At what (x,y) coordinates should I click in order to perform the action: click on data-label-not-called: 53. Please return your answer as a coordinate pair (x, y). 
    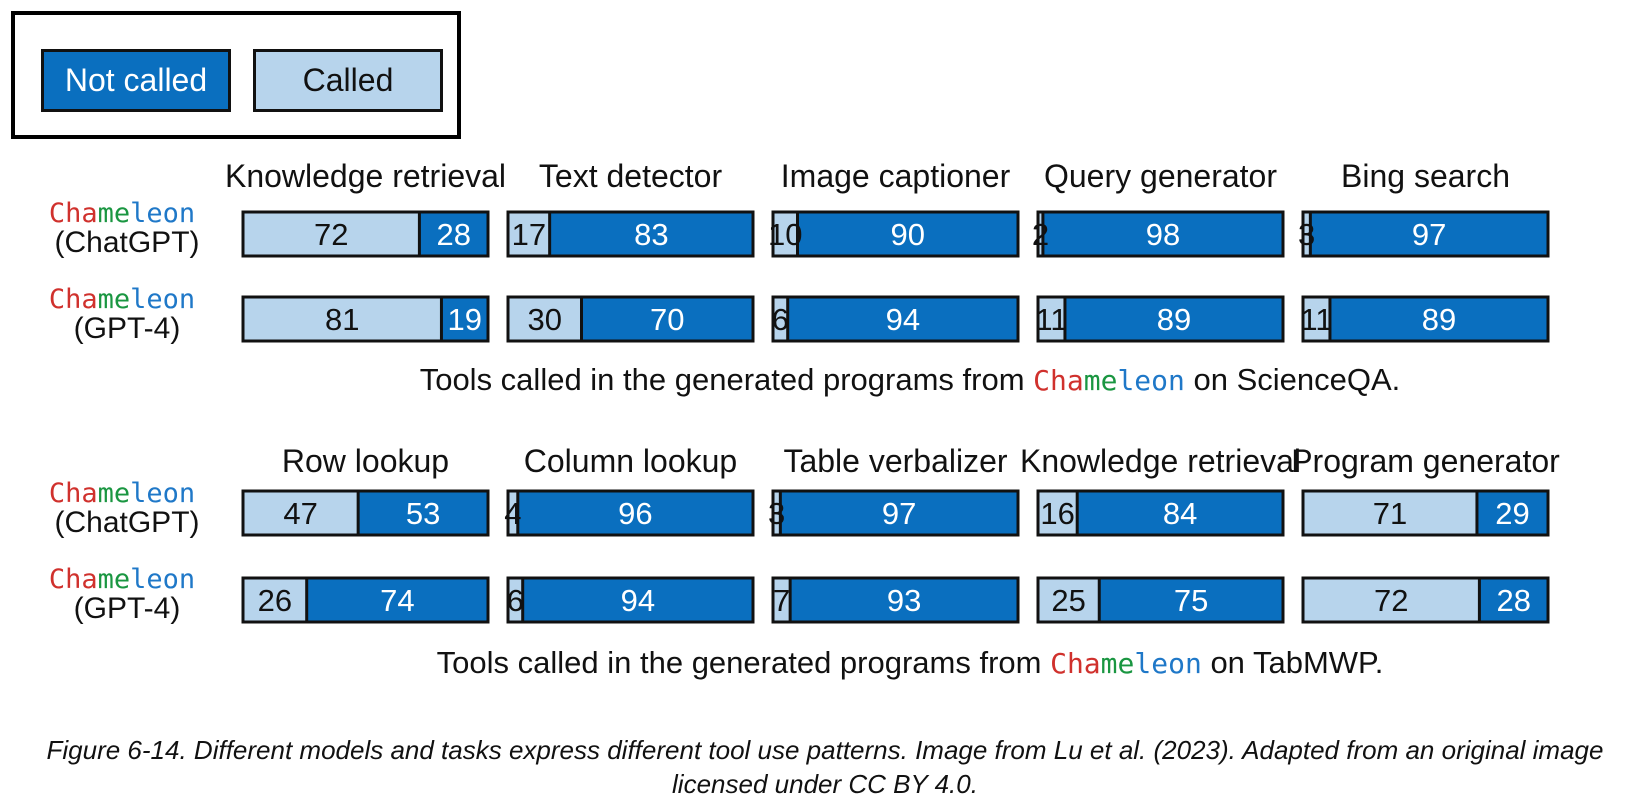
    Looking at the image, I should click on (423, 513).